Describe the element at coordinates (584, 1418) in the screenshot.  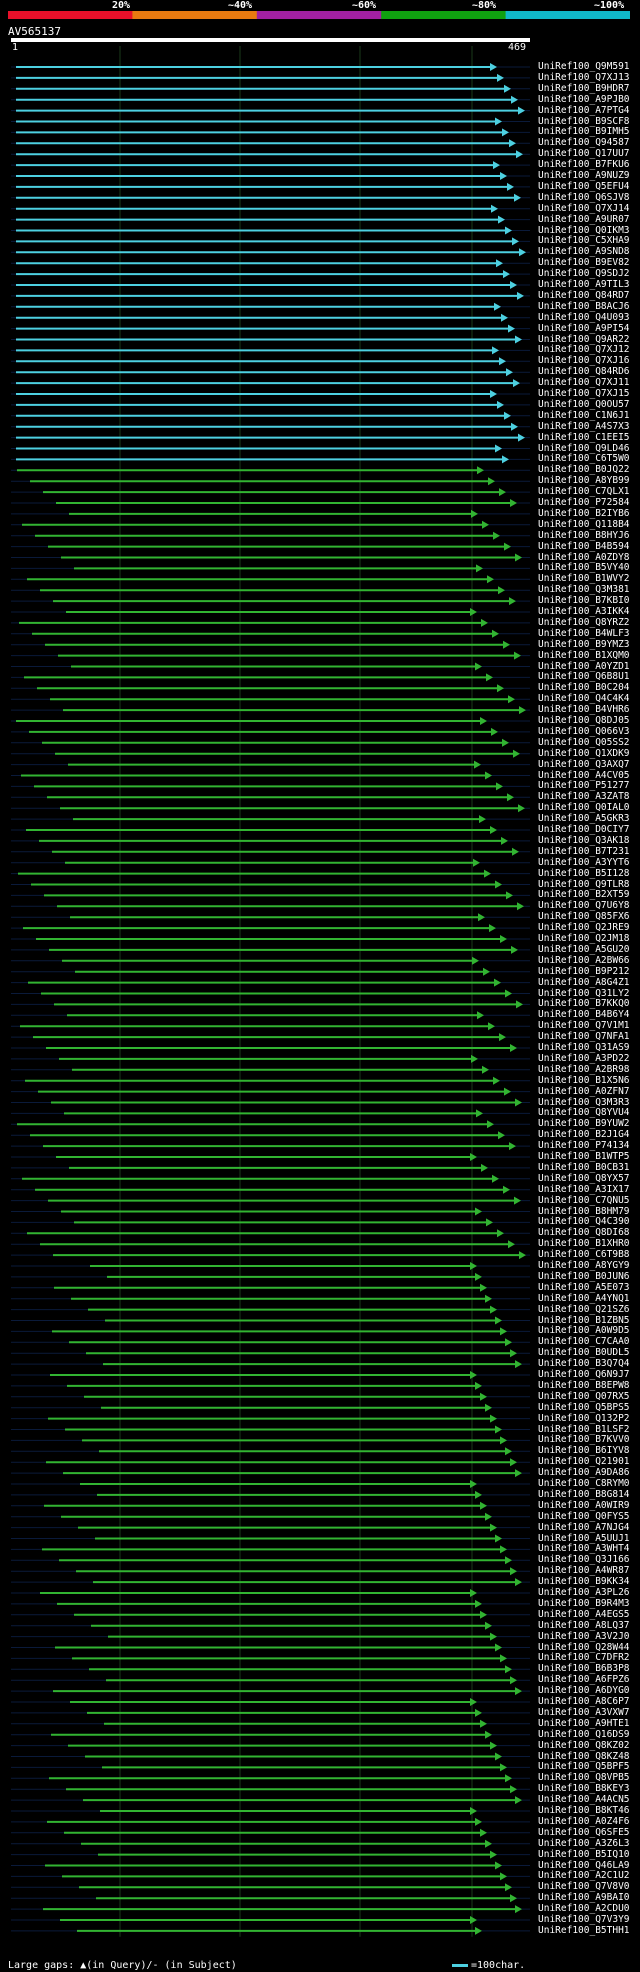
I see `hit-label: UniRef100_Q132P2` at that location.